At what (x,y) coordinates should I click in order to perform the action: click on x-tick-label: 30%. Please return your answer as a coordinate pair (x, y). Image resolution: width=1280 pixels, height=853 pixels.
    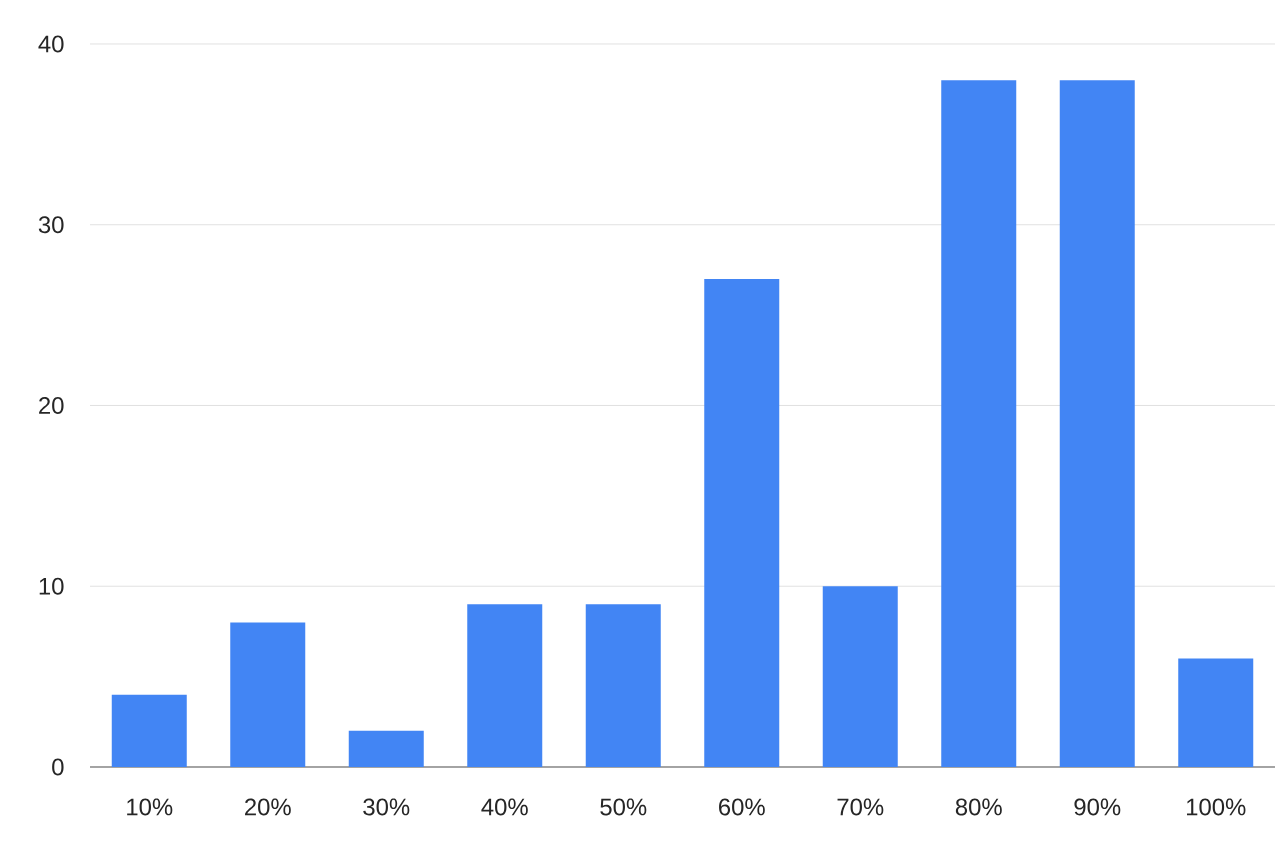
    Looking at the image, I should click on (386, 807).